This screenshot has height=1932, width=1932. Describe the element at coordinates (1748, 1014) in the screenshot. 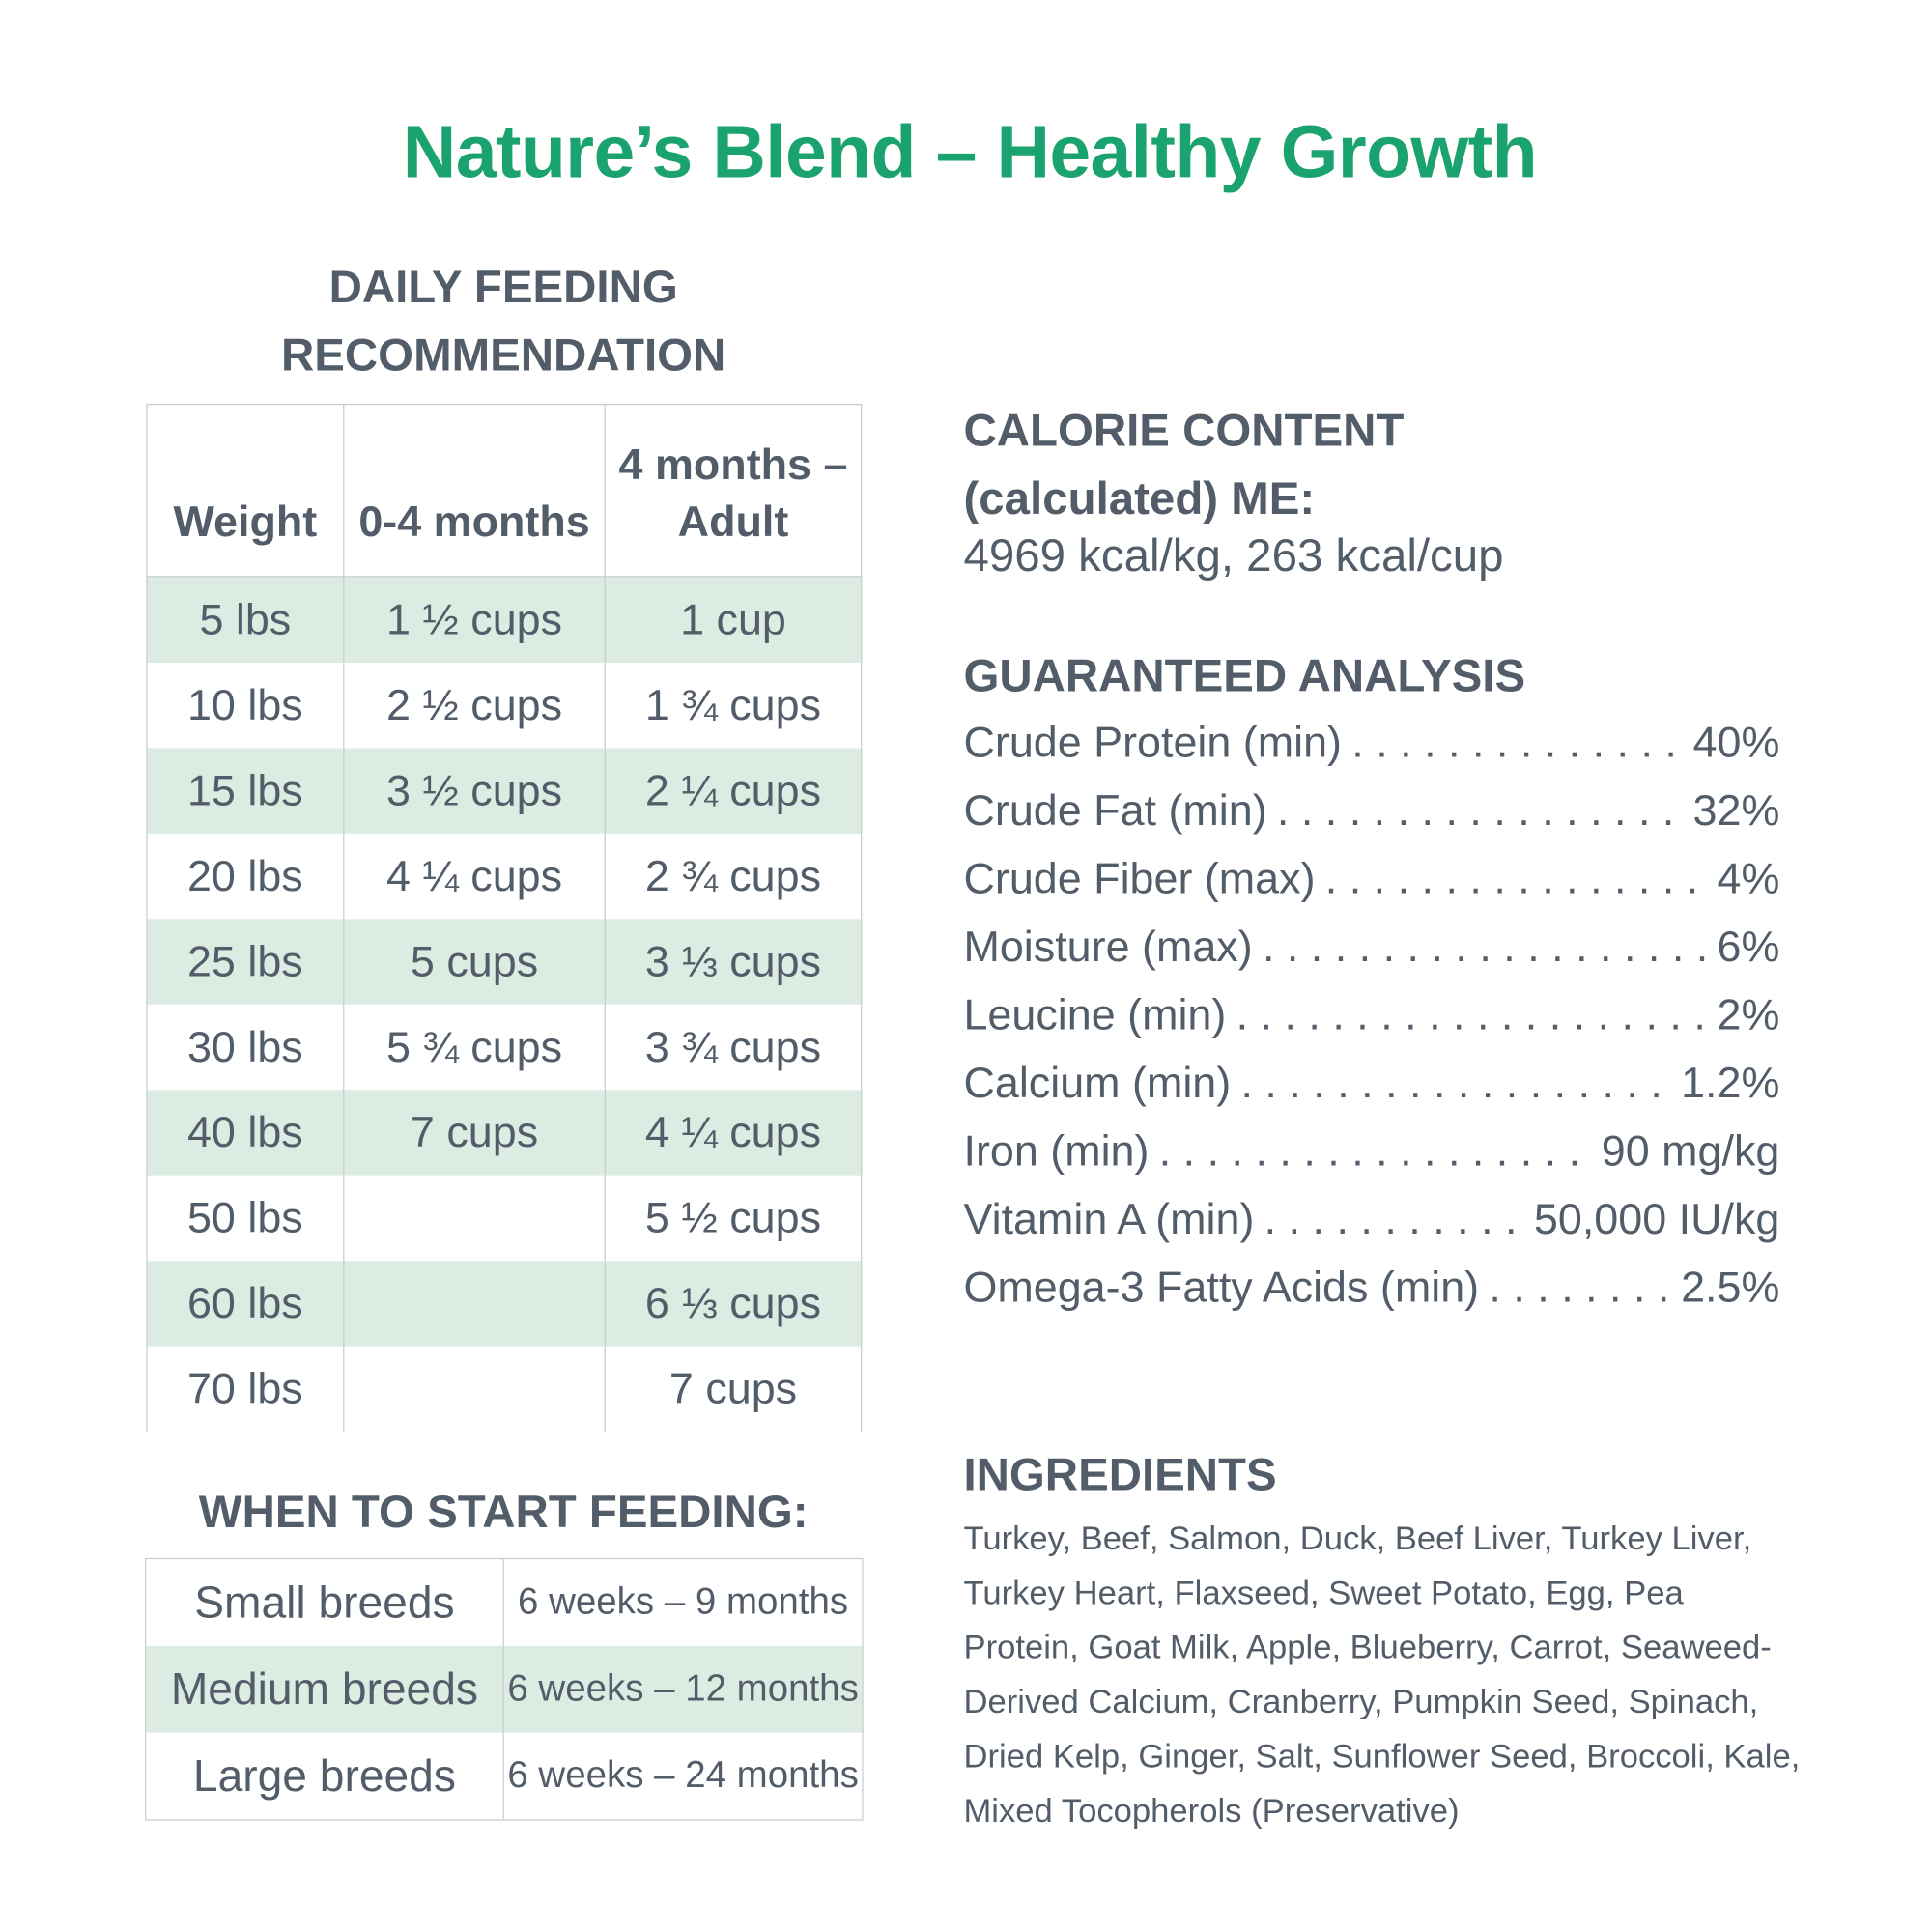

I see `nutrient-value: 2%` at that location.